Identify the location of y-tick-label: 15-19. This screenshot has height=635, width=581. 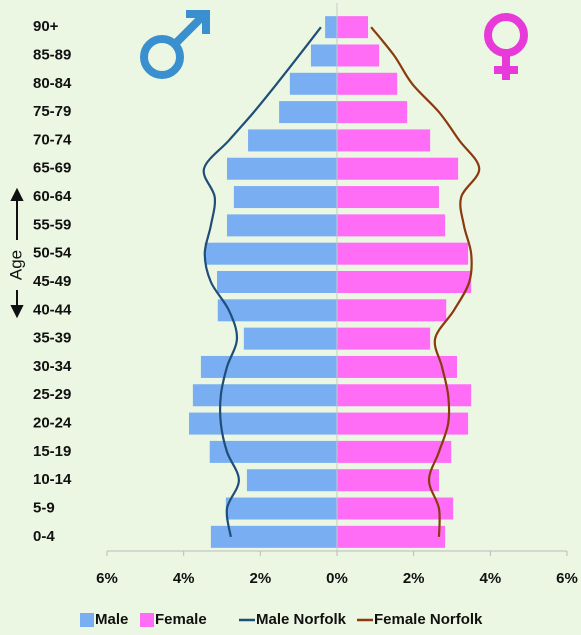
(52, 451).